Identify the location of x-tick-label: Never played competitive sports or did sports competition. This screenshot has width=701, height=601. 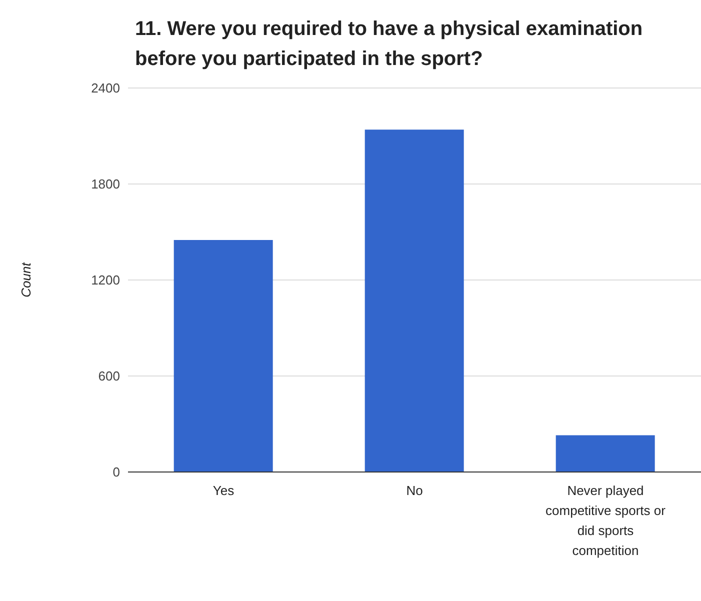
(606, 520).